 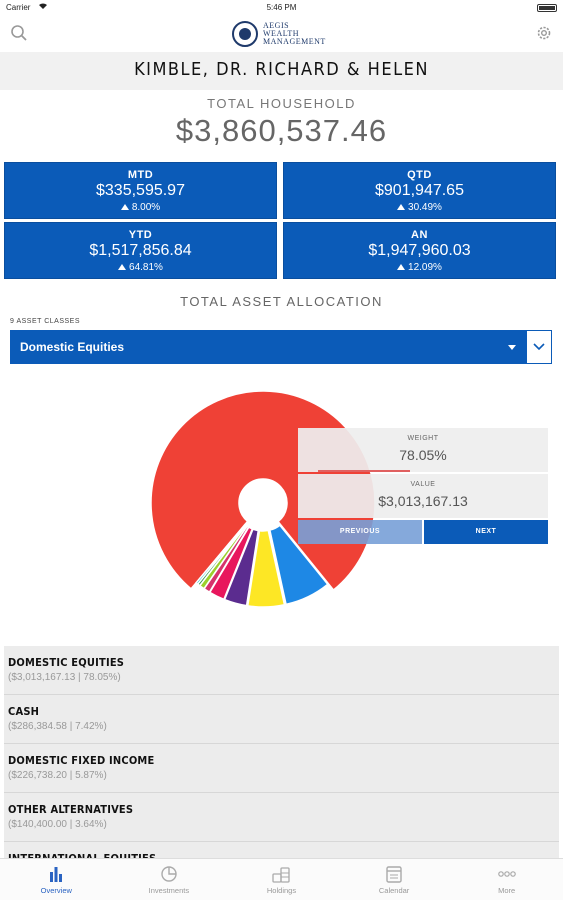 What do you see at coordinates (66, 662) in the screenshot?
I see `asset-name: DOMESTIC EQUITIES` at bounding box center [66, 662].